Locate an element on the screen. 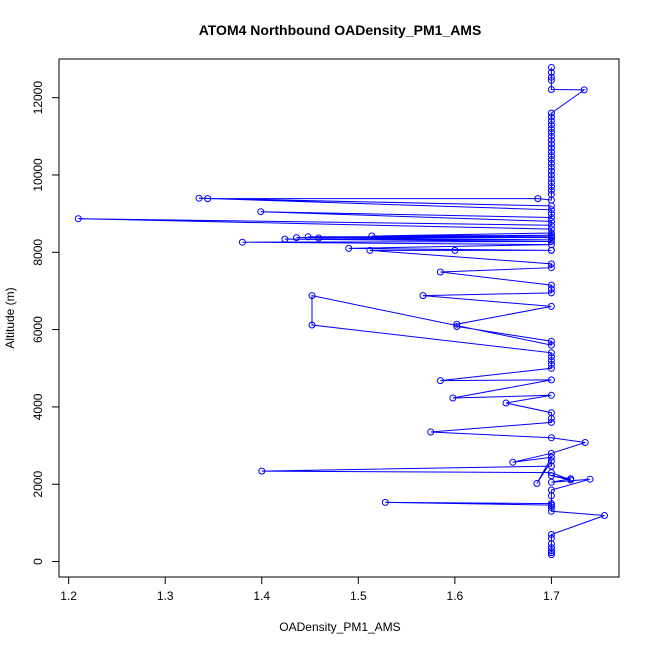  x-tick-label: 1.3 is located at coordinates (165, 596).